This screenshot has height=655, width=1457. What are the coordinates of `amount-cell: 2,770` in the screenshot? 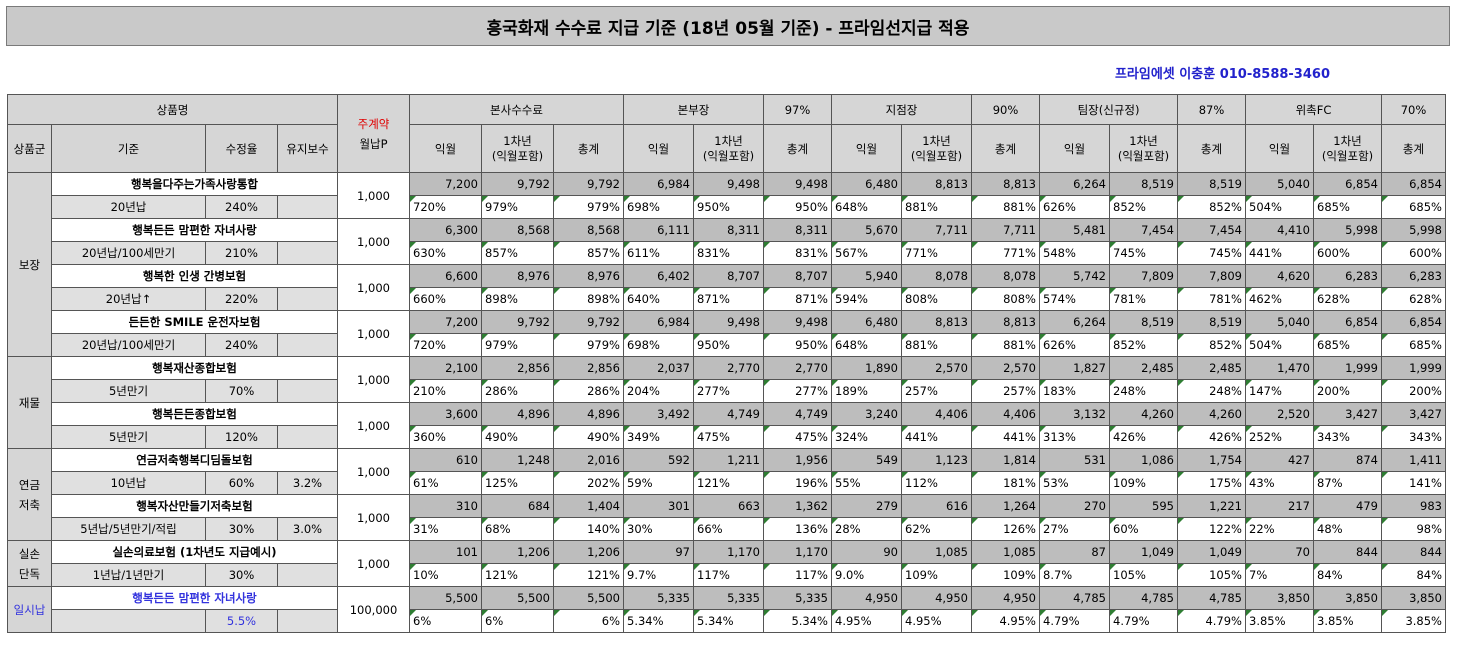 It's located at (728, 368).